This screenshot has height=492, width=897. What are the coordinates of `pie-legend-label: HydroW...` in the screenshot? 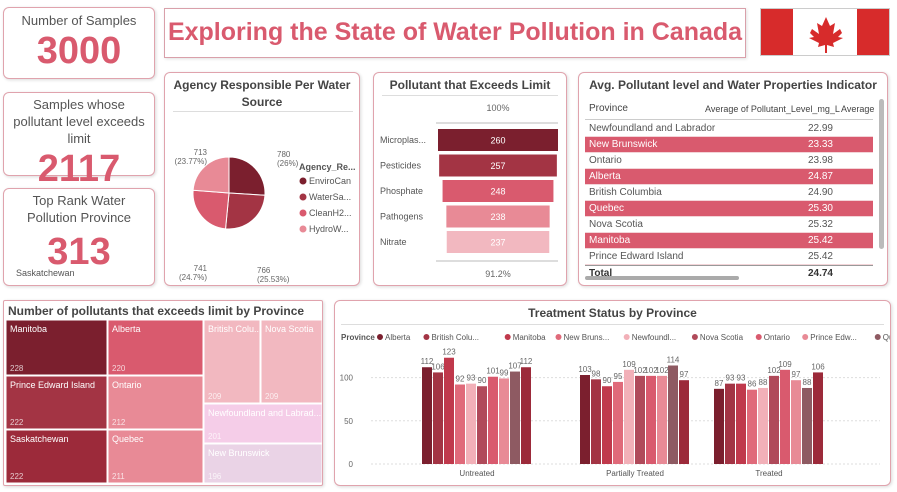 It's located at (329, 229).